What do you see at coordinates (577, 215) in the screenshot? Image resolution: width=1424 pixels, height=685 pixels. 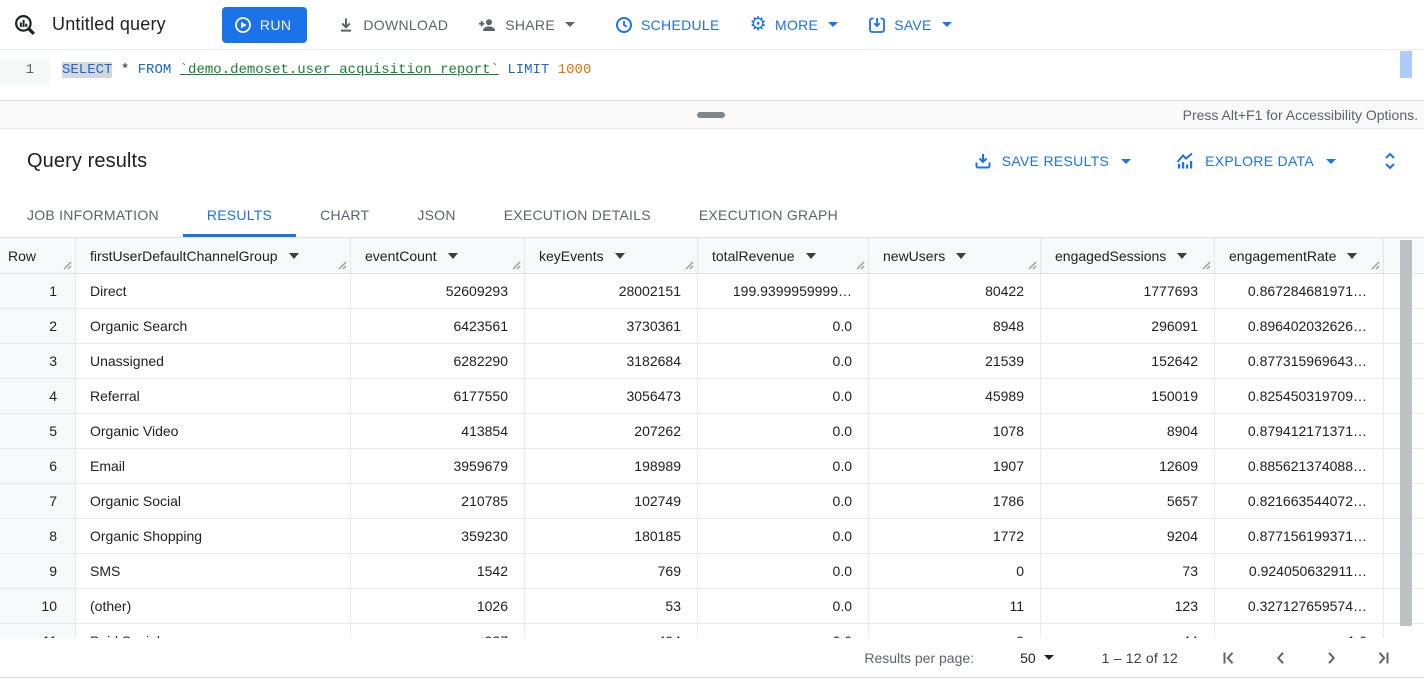 I see `results-tab: EXECUTION DETAILS` at bounding box center [577, 215].